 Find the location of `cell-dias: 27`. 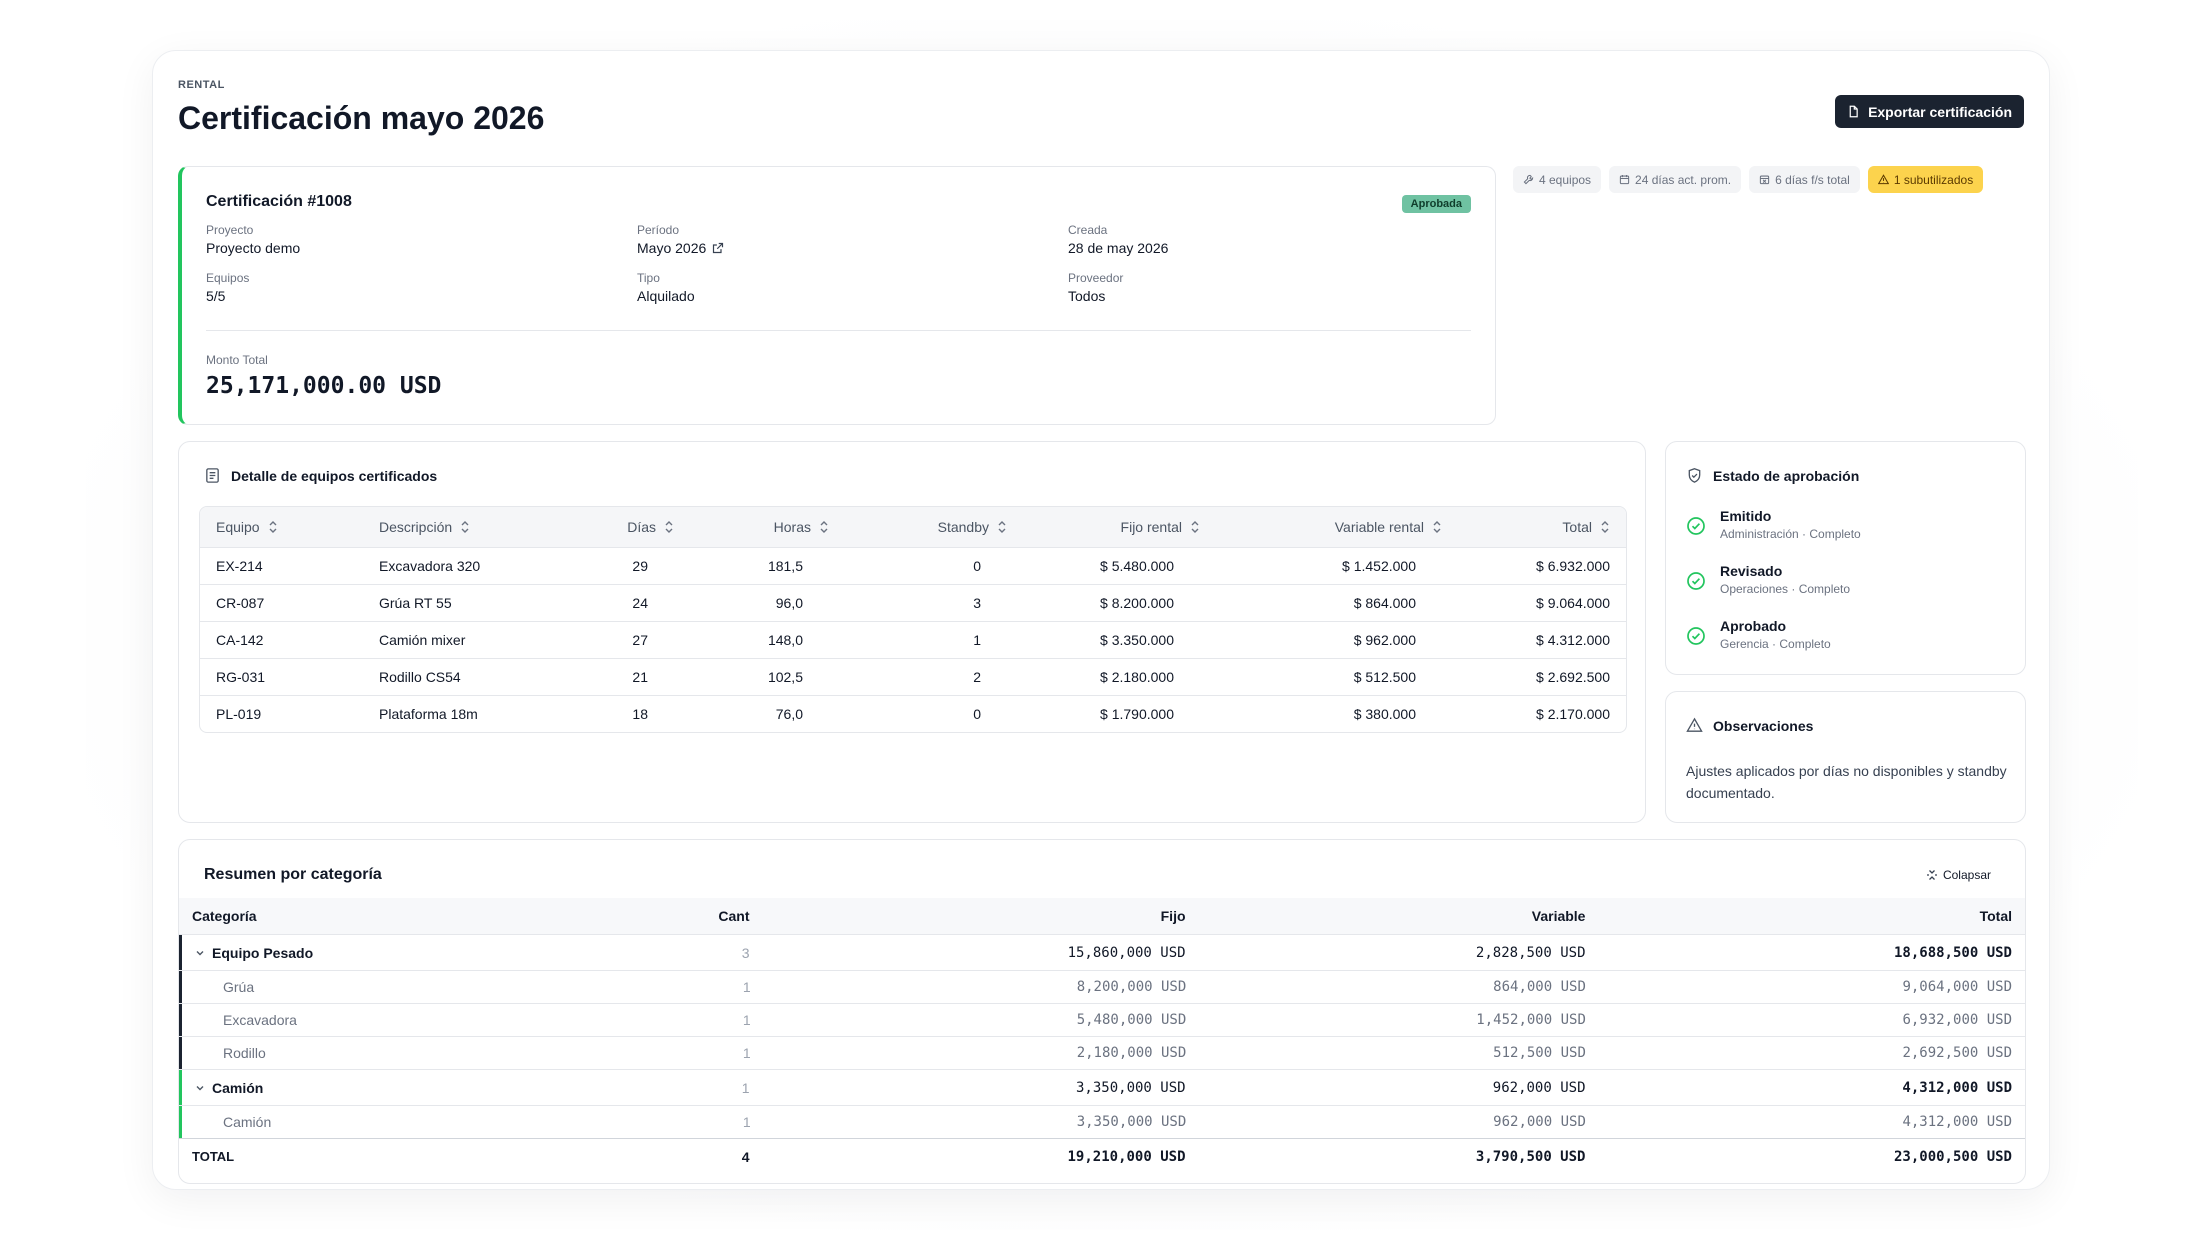

cell-dias: 27 is located at coordinates (640, 640).